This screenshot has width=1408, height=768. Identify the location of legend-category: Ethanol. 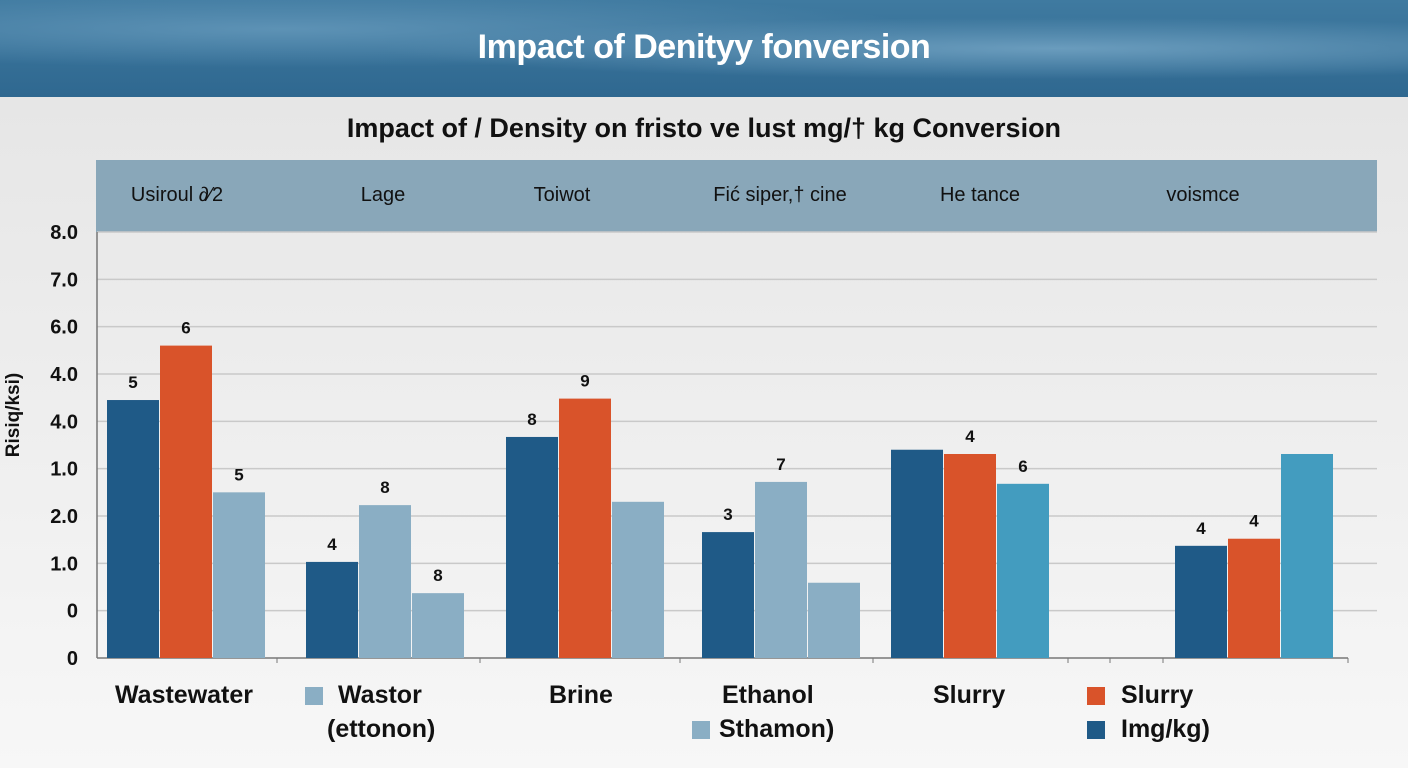
(768, 695).